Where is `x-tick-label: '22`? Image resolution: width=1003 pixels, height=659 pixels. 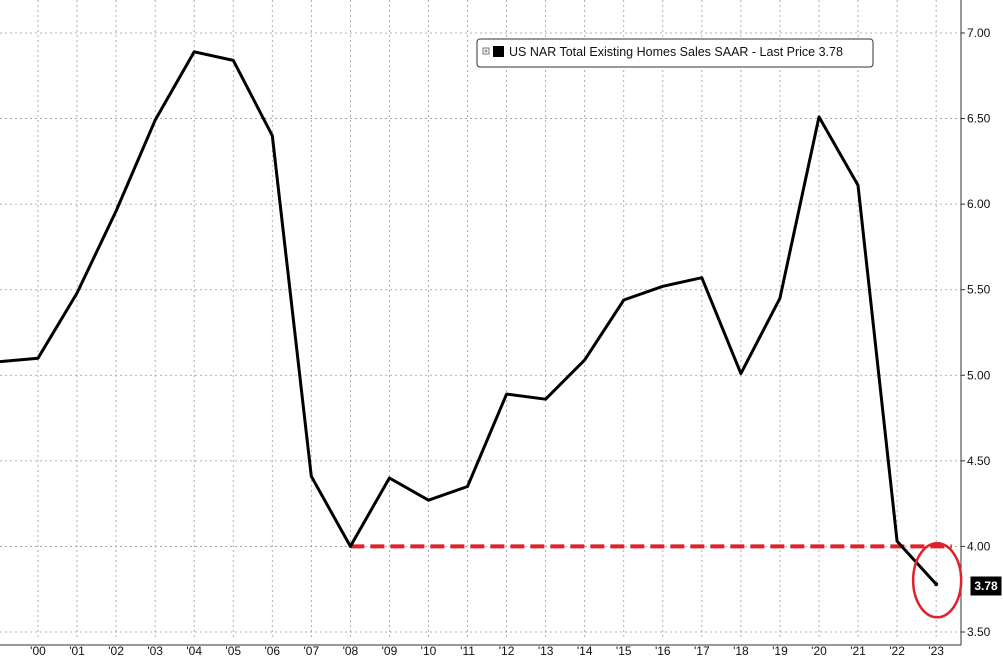
x-tick-label: '22 is located at coordinates (897, 651).